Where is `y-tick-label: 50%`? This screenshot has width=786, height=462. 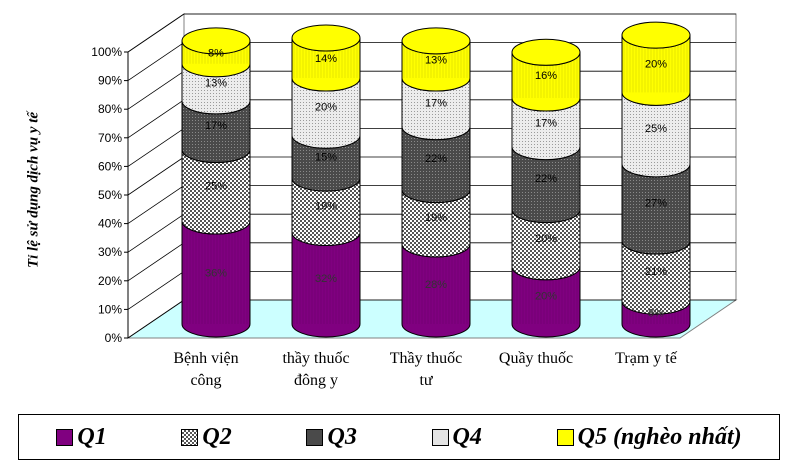
y-tick-label: 50% is located at coordinates (110, 195).